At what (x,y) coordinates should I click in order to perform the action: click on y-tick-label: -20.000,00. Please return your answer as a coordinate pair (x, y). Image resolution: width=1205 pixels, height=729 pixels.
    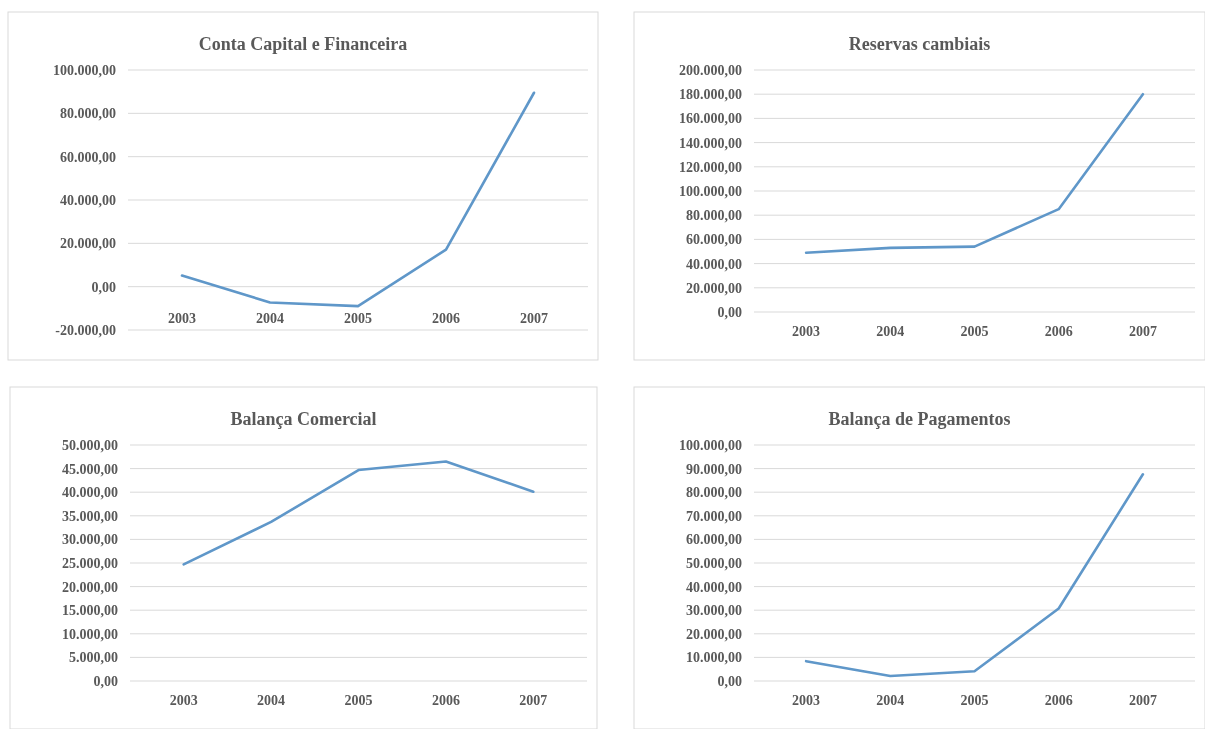
    Looking at the image, I should click on (85, 330).